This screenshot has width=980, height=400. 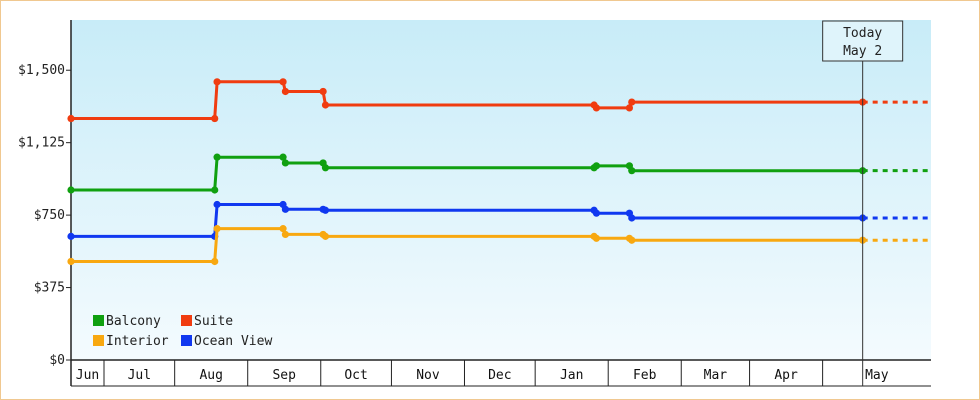 I want to click on legend-label-balcony: Balcony, so click(x=133, y=321).